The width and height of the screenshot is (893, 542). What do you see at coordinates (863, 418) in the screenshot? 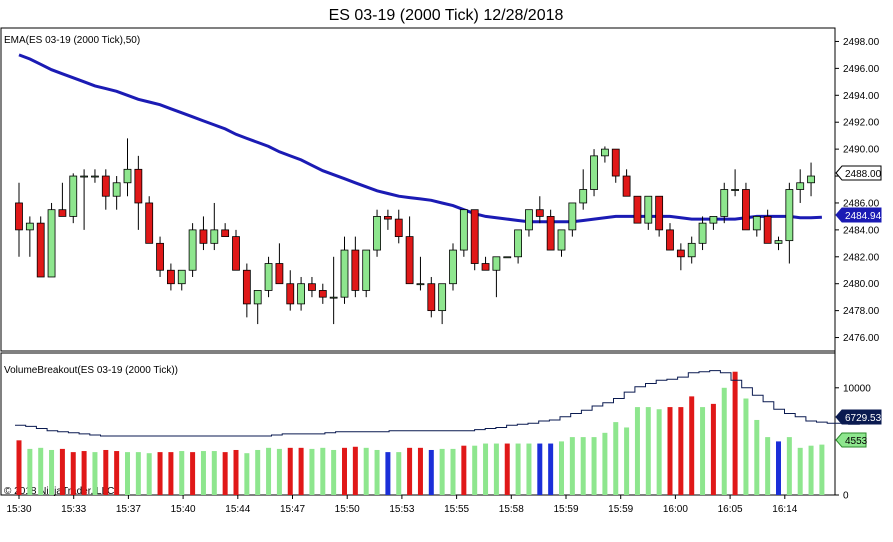
I see `volume-line-value-label: 6729.53` at bounding box center [863, 418].